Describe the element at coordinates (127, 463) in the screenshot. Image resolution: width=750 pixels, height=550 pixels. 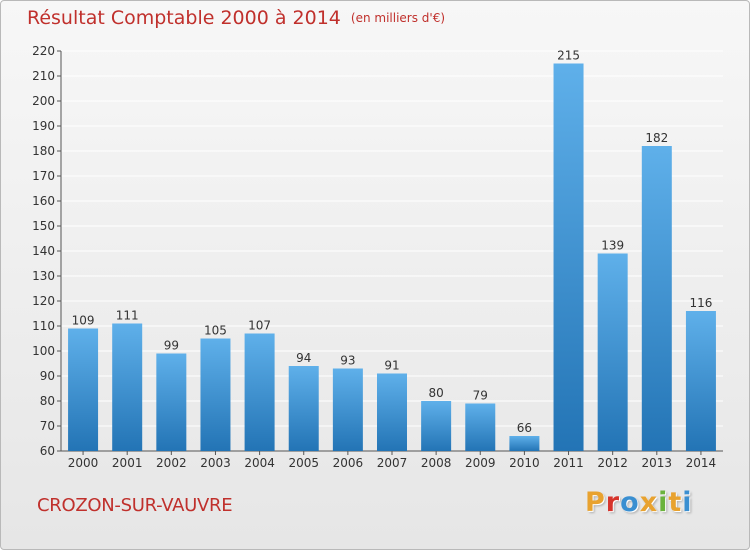
I see `x-tick-label: 2001` at that location.